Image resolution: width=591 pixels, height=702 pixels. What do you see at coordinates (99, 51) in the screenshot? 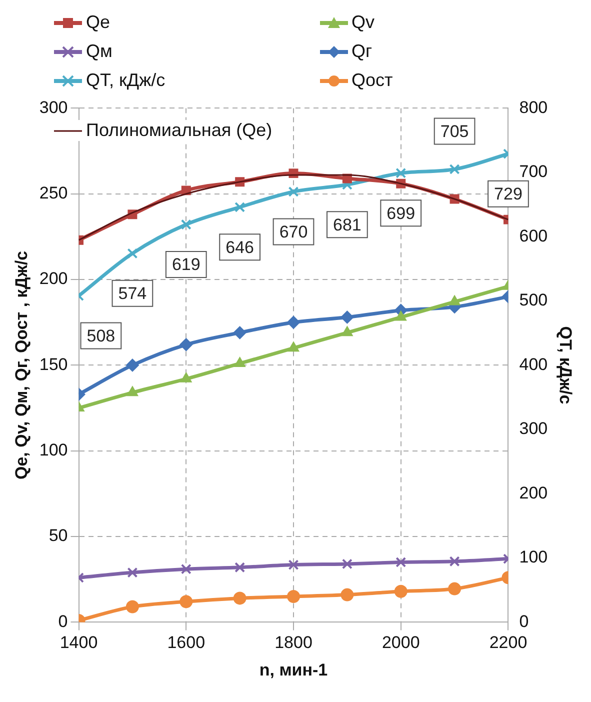
I see `legend-label: Qм` at bounding box center [99, 51].